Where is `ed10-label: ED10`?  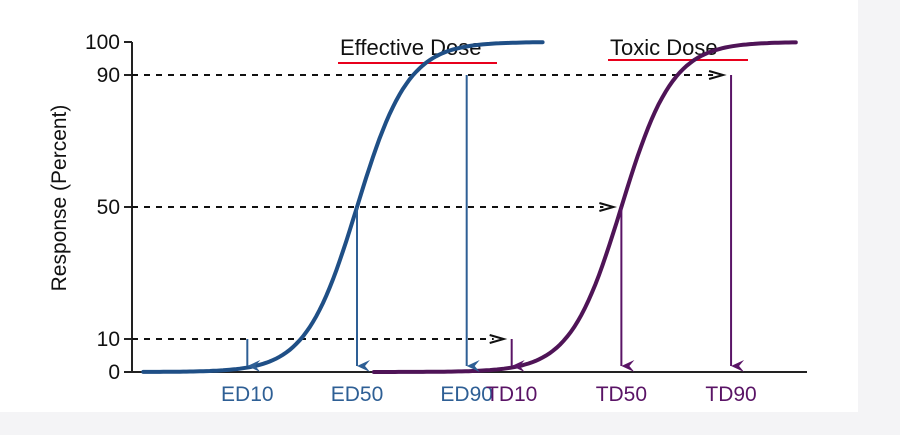 ed10-label: ED10 is located at coordinates (247, 394).